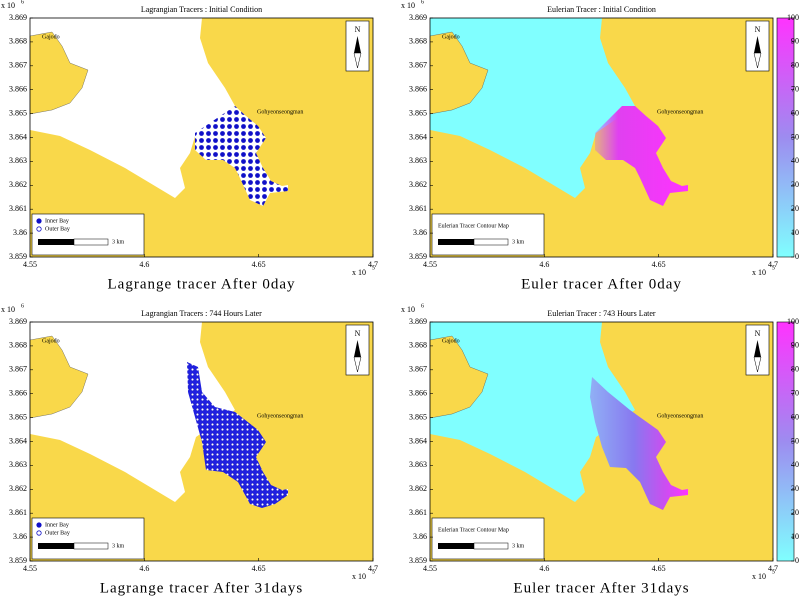 The image size is (800, 598). I want to click on caption: Euler tracer After 0day, so click(601, 284).